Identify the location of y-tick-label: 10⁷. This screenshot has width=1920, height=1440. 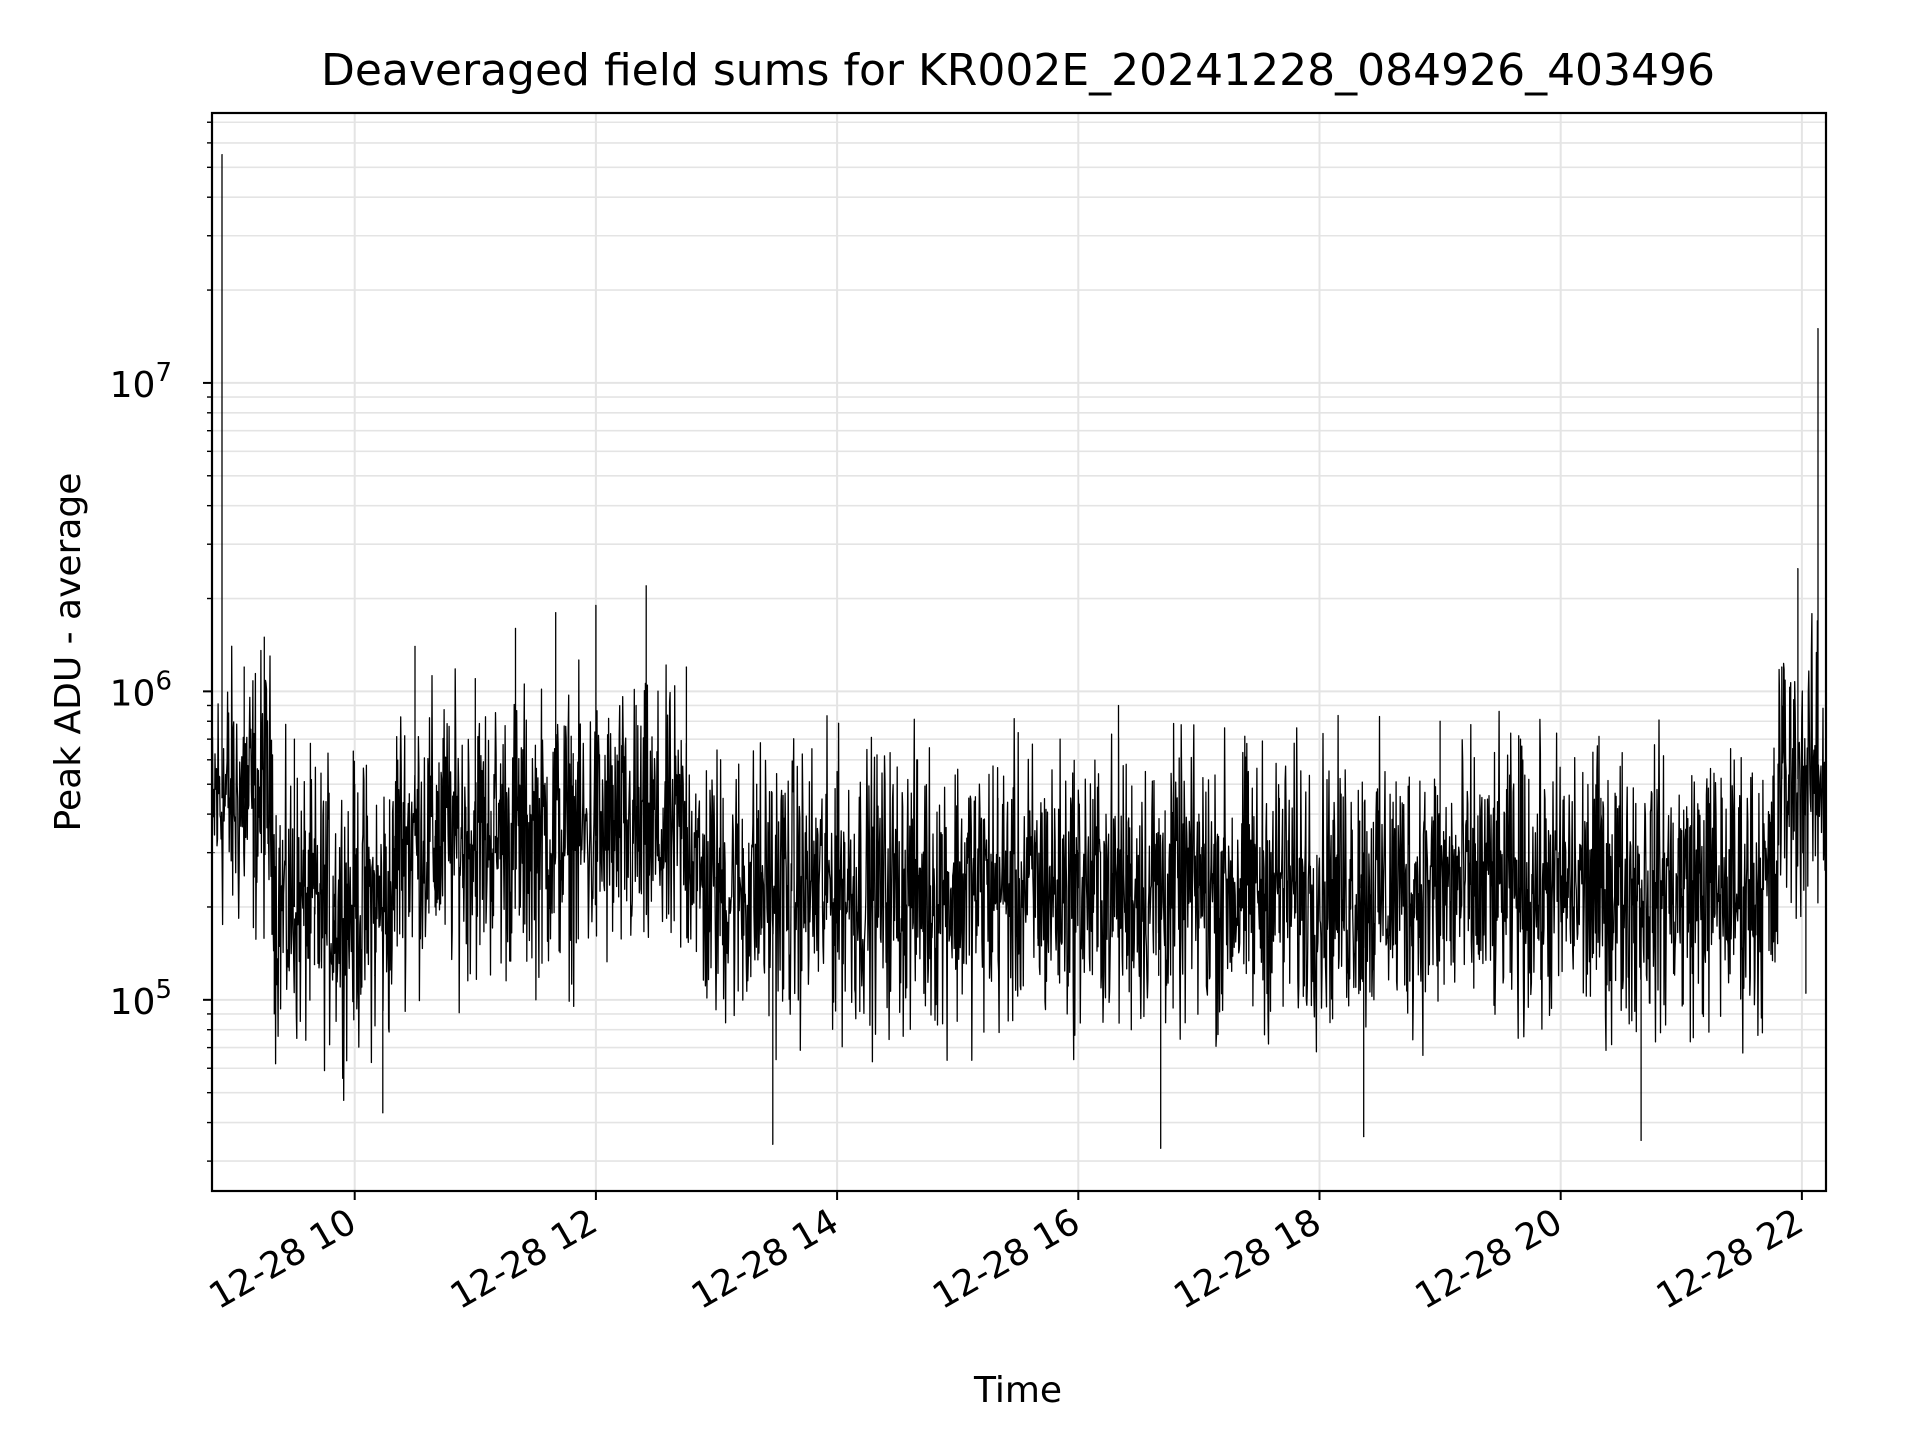
(141, 382).